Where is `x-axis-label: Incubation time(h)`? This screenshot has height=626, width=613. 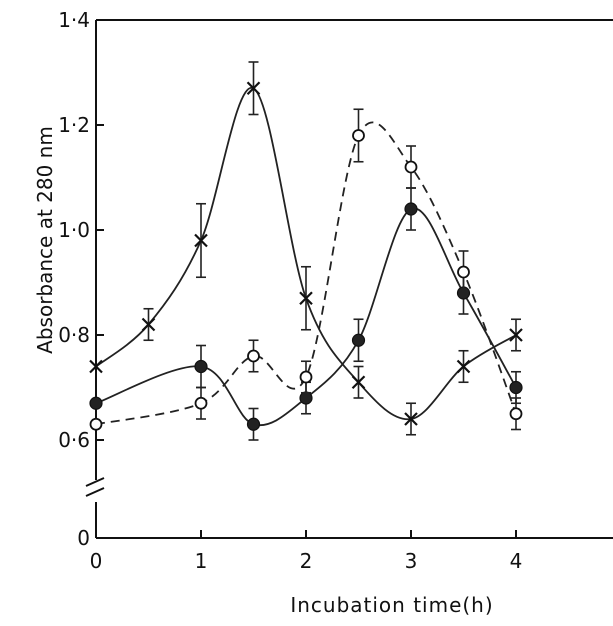 x-axis-label: Incubation time(h) is located at coordinates (391, 605).